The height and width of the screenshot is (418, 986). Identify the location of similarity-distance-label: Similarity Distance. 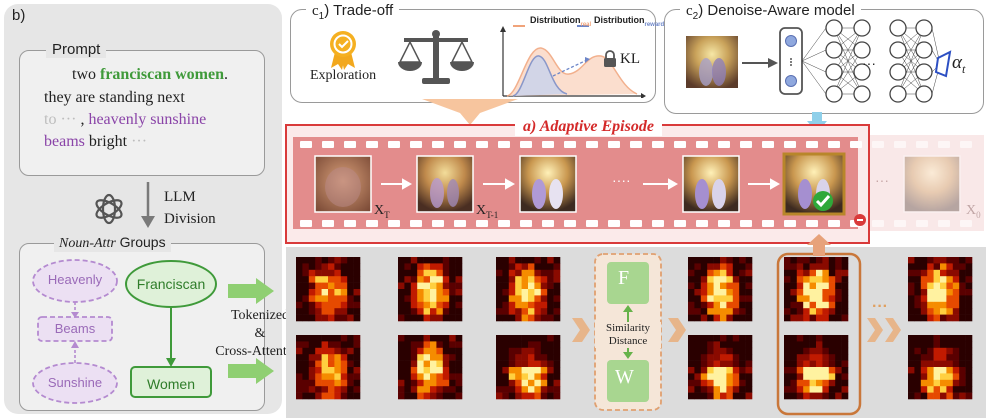
(628, 335).